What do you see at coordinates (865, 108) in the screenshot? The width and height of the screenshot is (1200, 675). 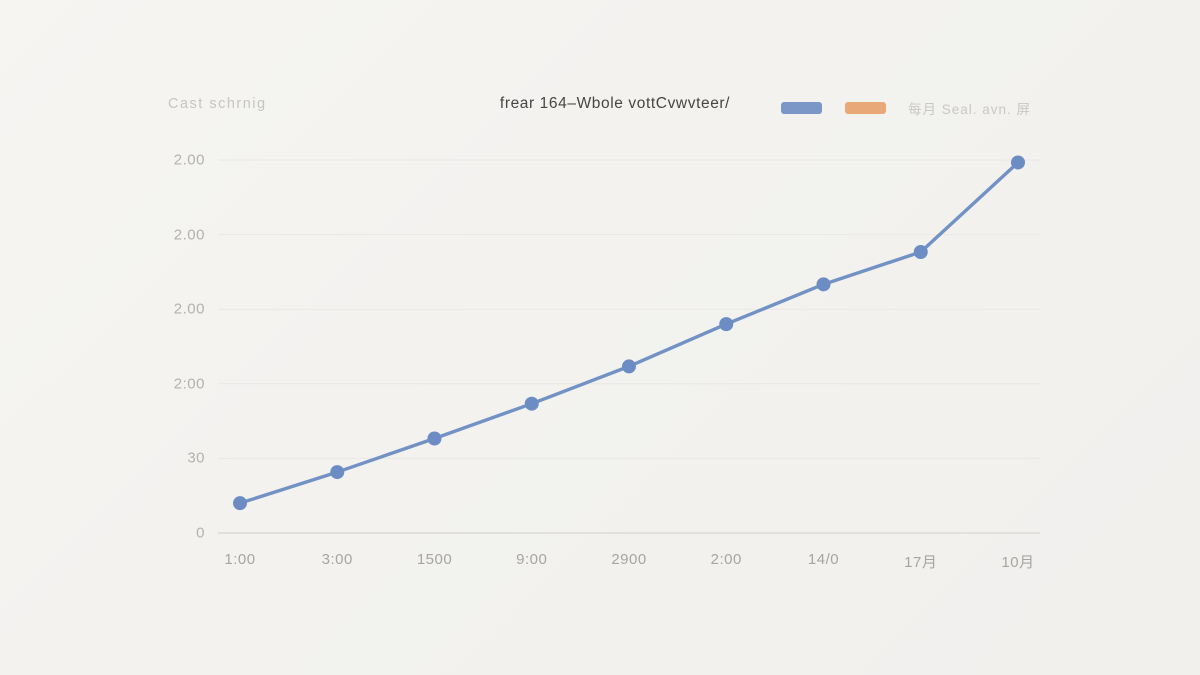 I see `legend-swatch-orange` at bounding box center [865, 108].